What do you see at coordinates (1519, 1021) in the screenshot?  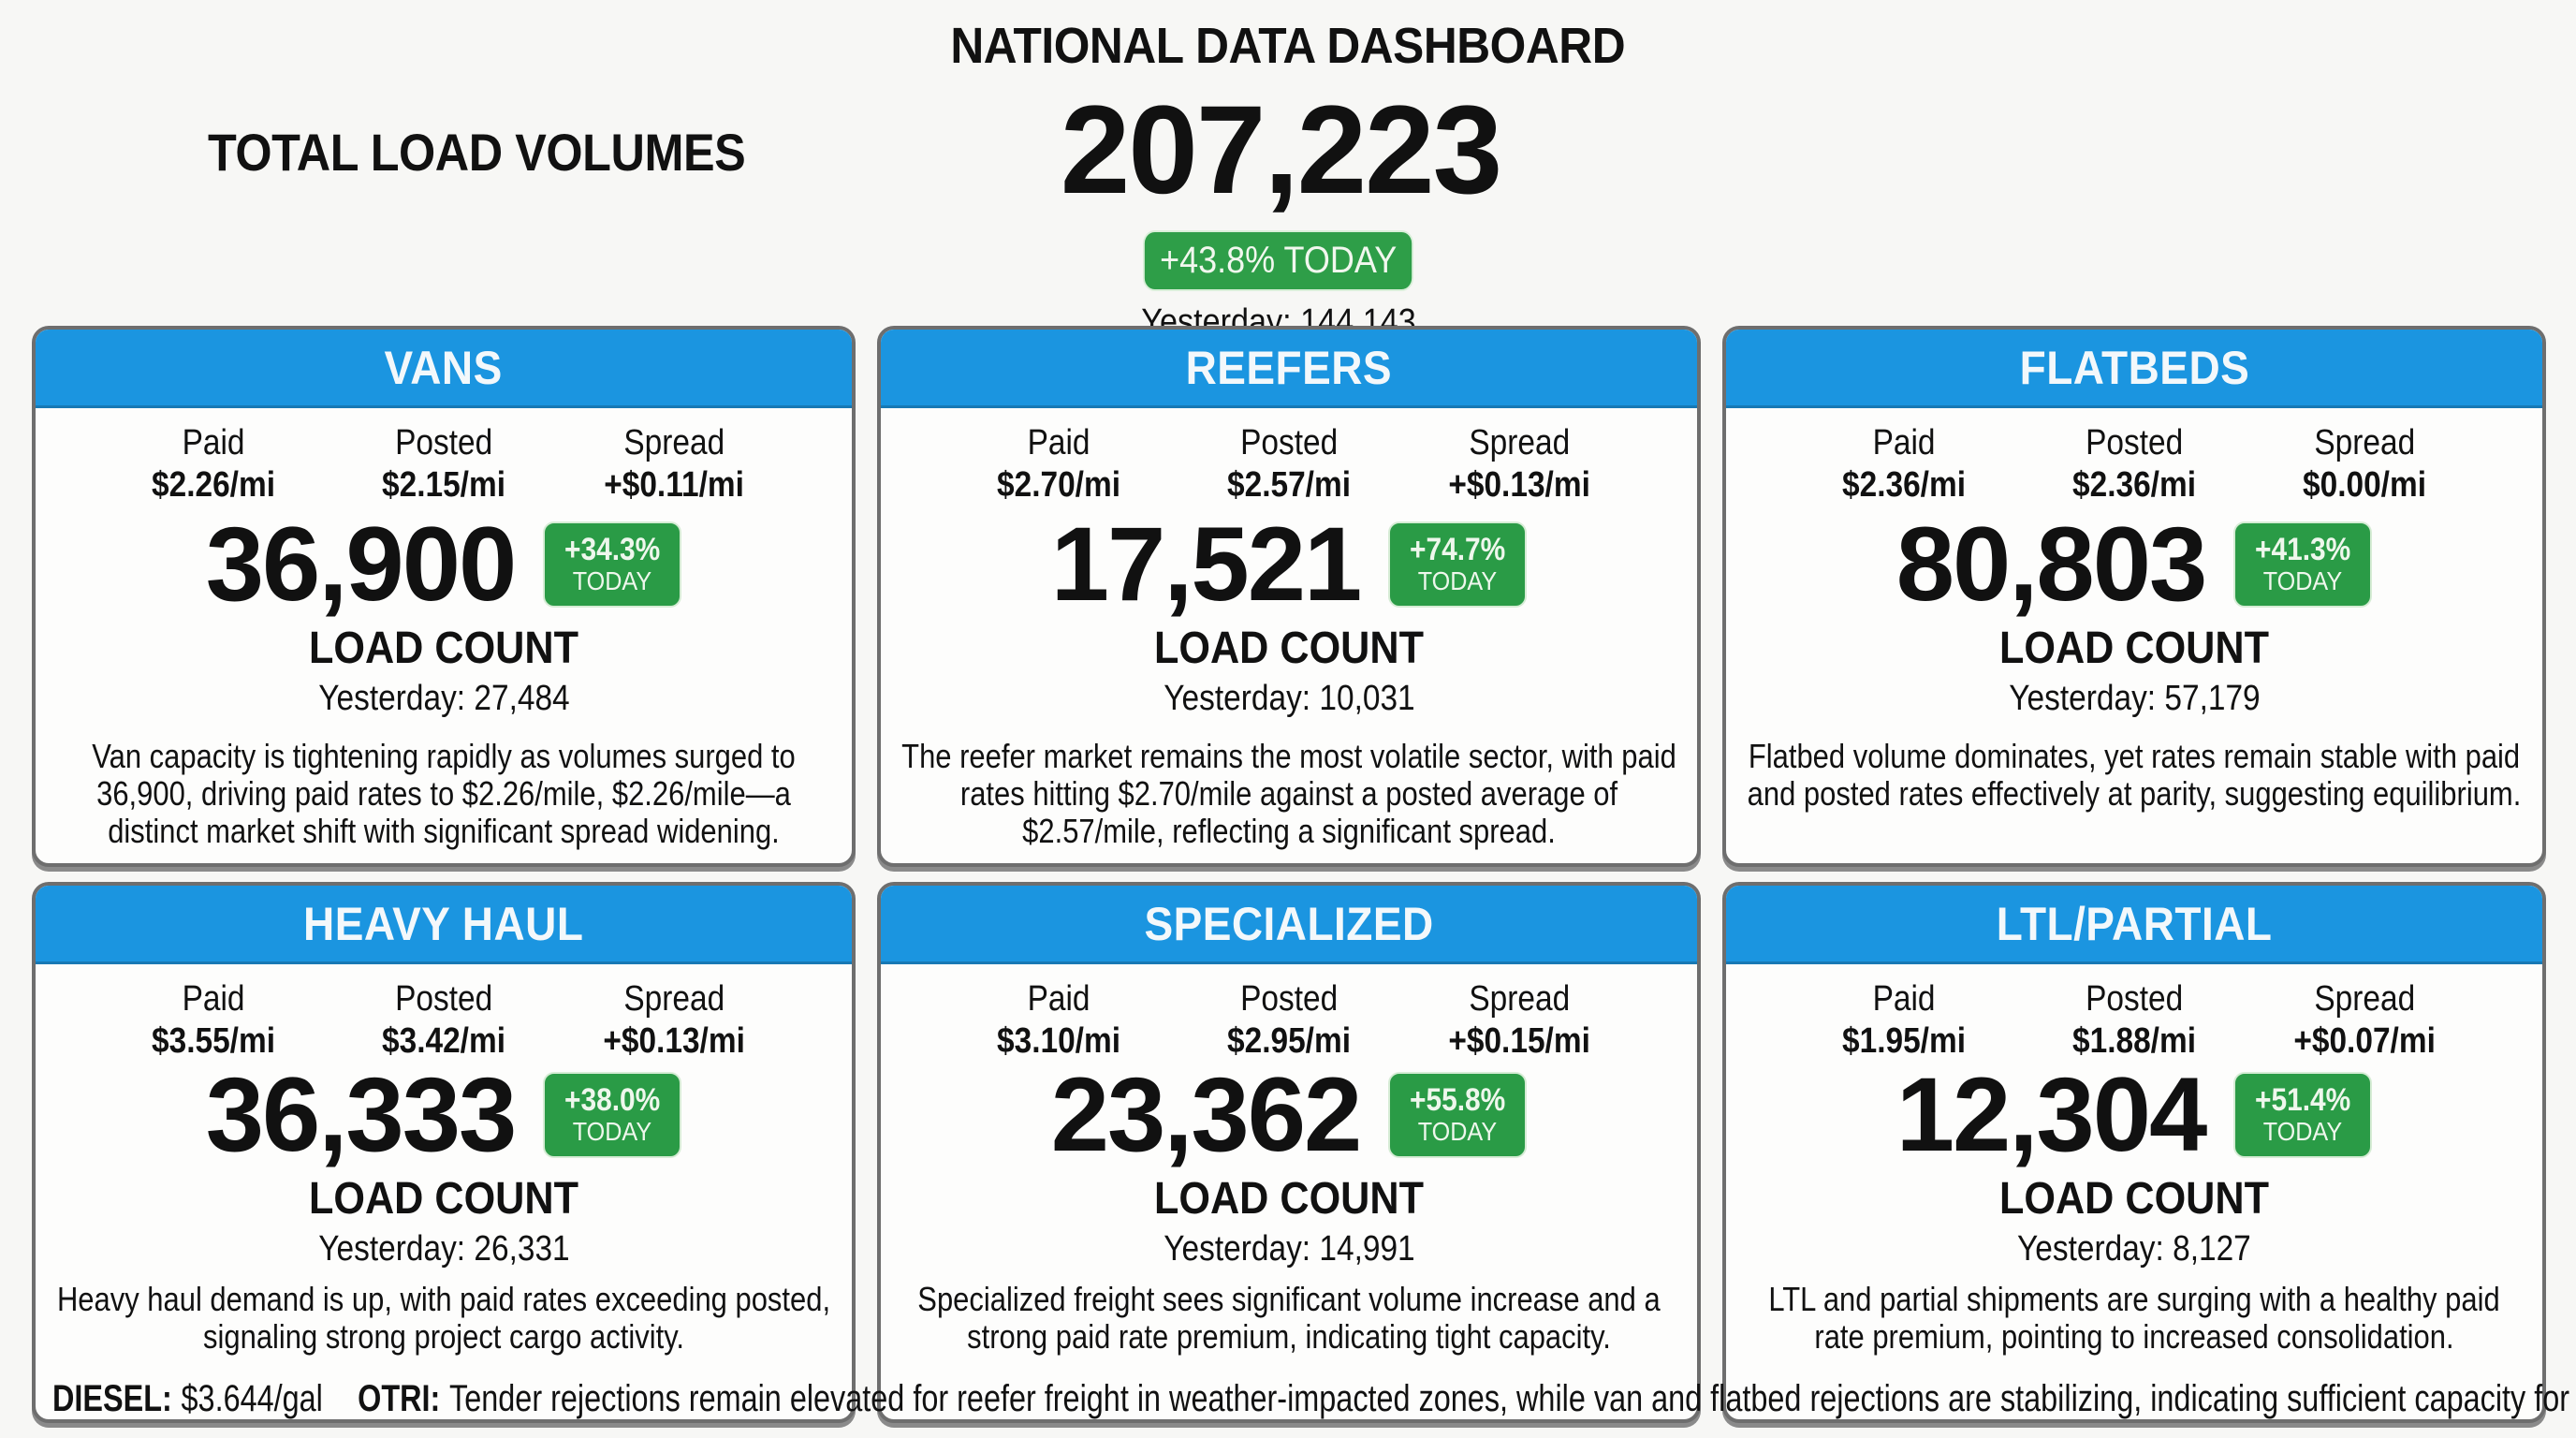 I see `spread-rate: Spread +$0.15/mi` at bounding box center [1519, 1021].